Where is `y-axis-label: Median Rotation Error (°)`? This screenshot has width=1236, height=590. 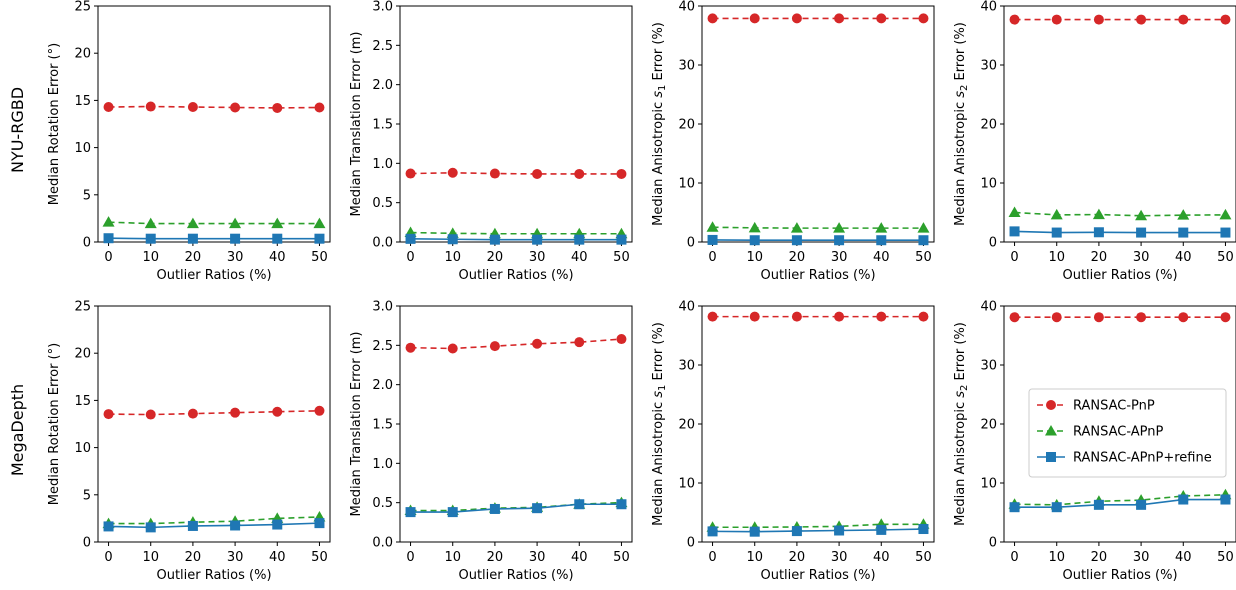 y-axis-label: Median Rotation Error (°) is located at coordinates (54, 124).